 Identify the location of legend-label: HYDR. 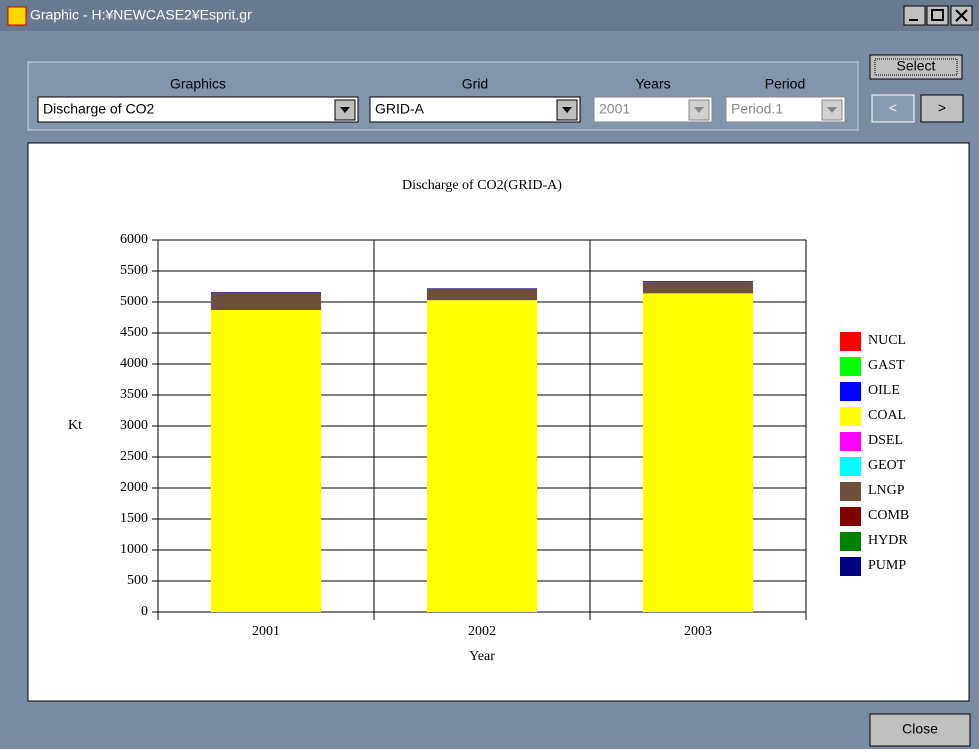
(888, 540).